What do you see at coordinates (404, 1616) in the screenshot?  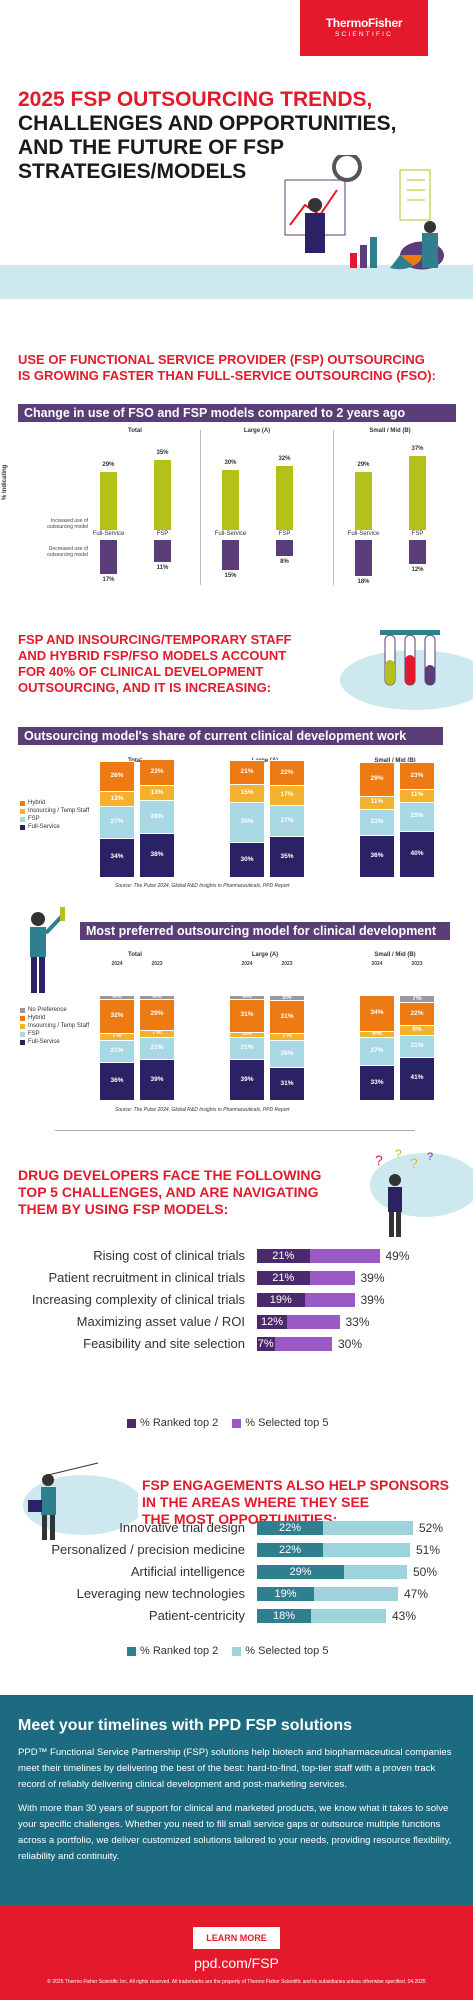 I see `s5-value-top5-4: 43%` at bounding box center [404, 1616].